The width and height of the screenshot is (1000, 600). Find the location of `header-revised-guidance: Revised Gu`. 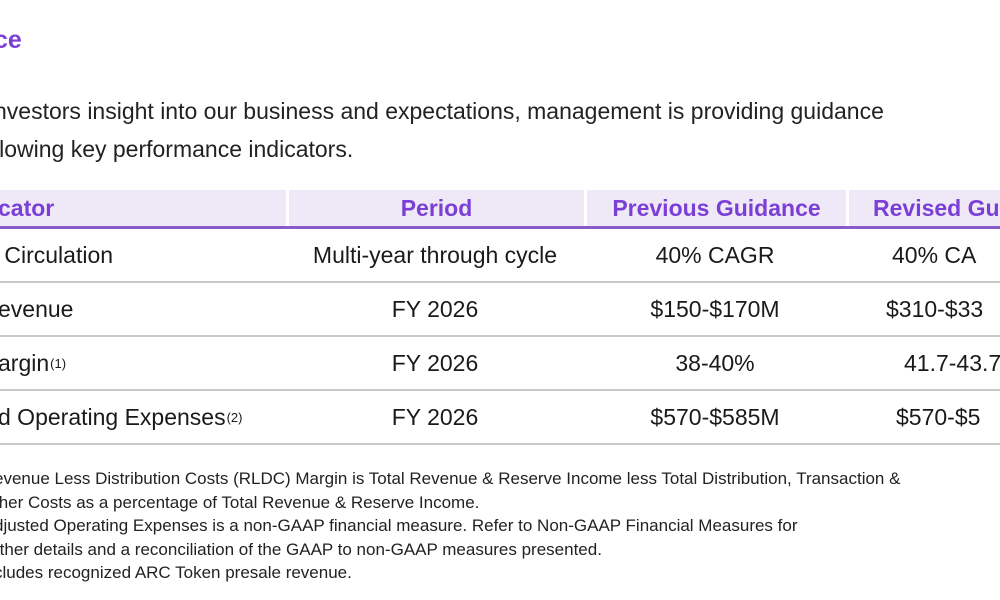

header-revised-guidance: Revised Gu is located at coordinates (923, 208).